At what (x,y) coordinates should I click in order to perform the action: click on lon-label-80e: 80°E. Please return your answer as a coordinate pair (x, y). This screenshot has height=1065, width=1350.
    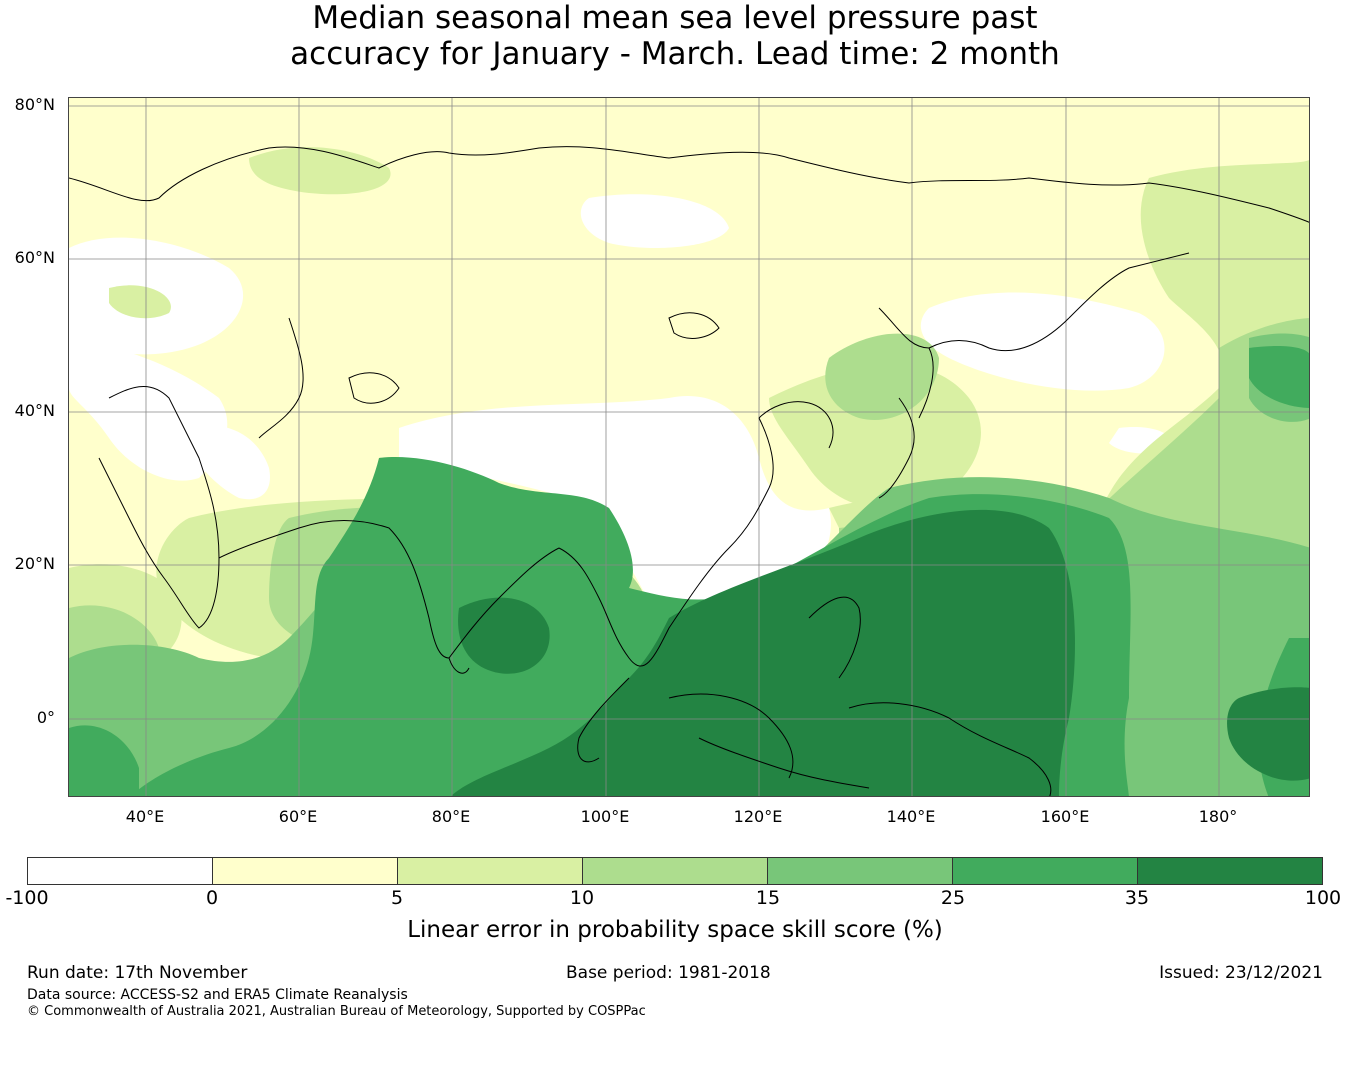
    Looking at the image, I should click on (451, 816).